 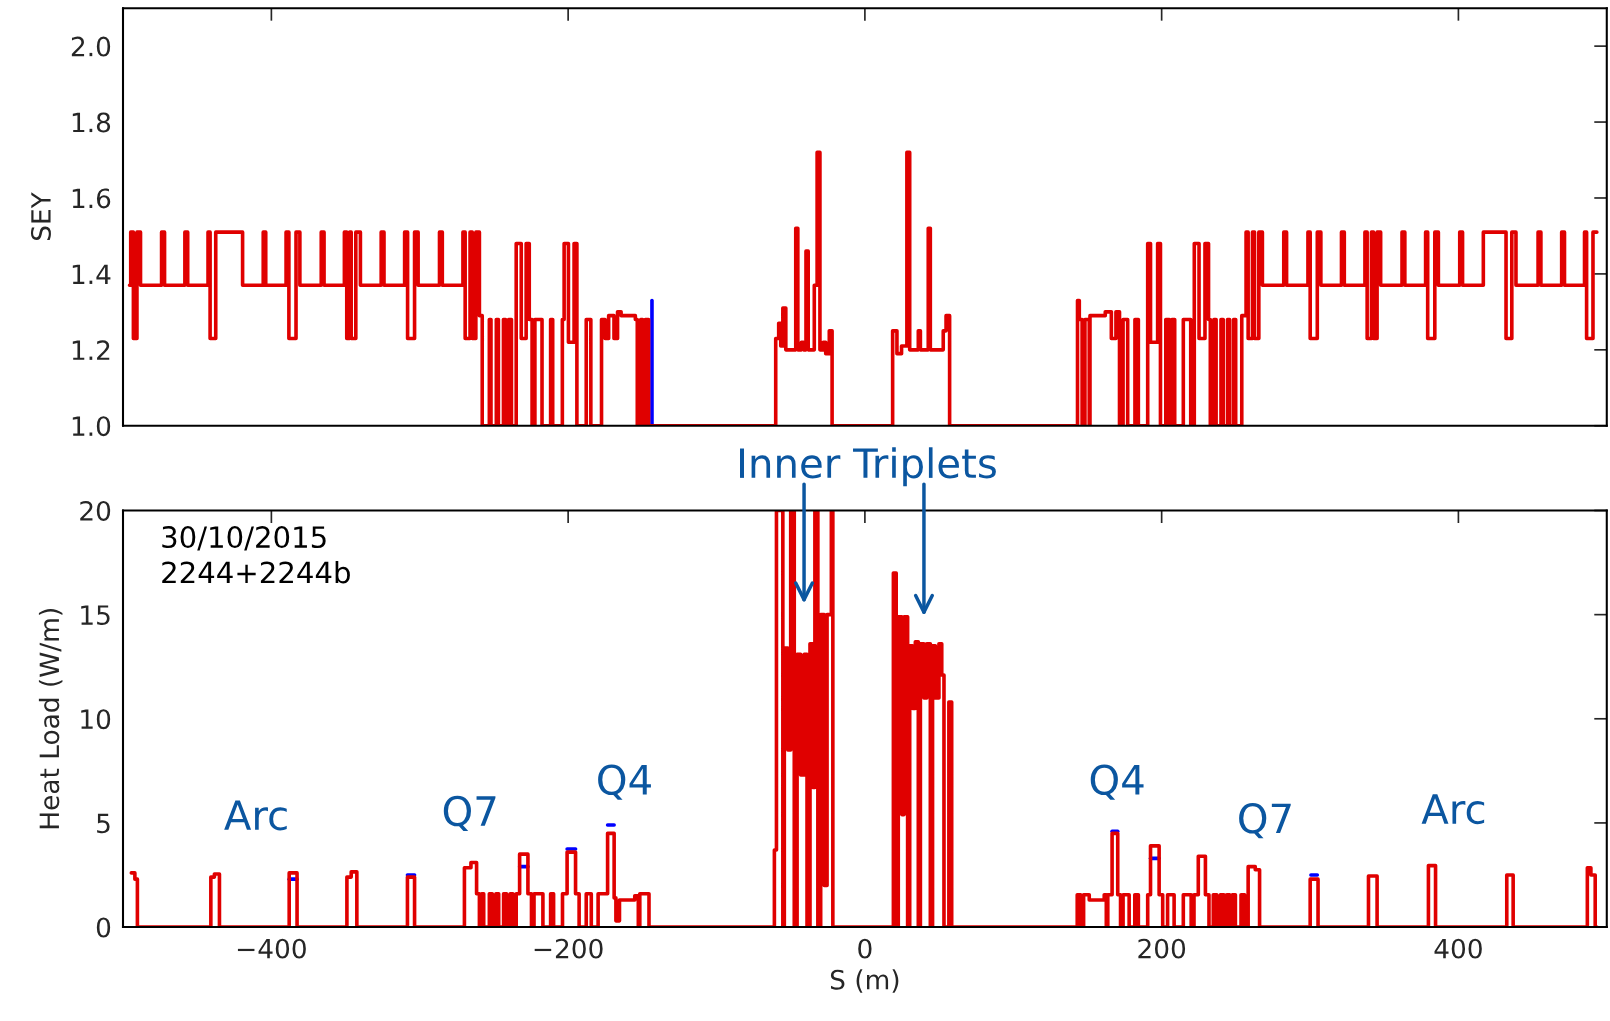 I want to click on x-tick-label: −400, so click(x=271, y=948).